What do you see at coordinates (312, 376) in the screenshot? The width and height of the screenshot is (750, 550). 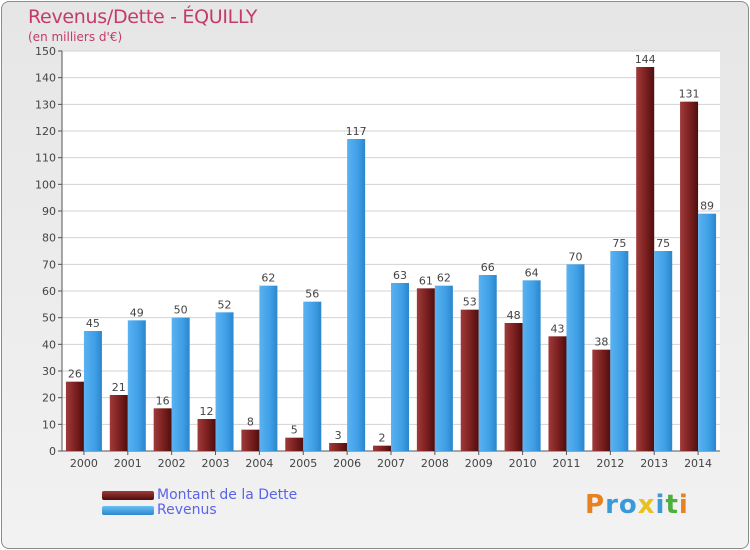 I see `bar-revenue-2005` at bounding box center [312, 376].